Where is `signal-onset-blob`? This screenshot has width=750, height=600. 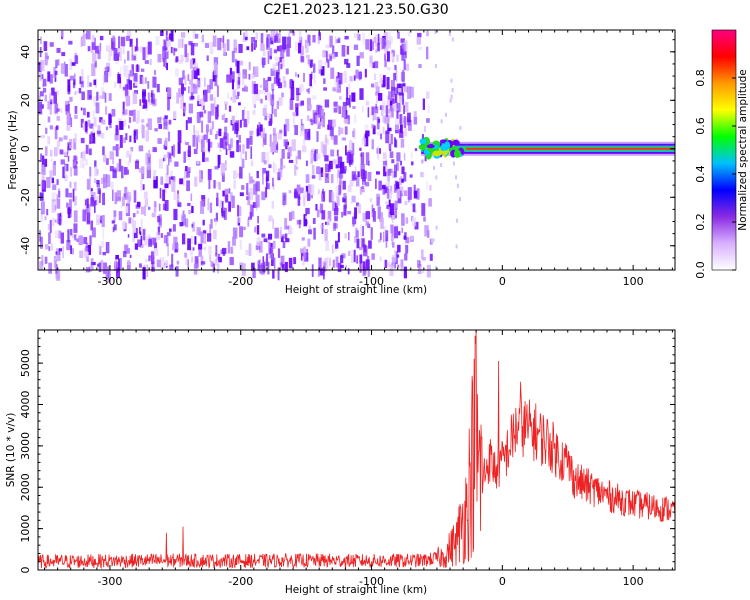 signal-onset-blob is located at coordinates (457, 153).